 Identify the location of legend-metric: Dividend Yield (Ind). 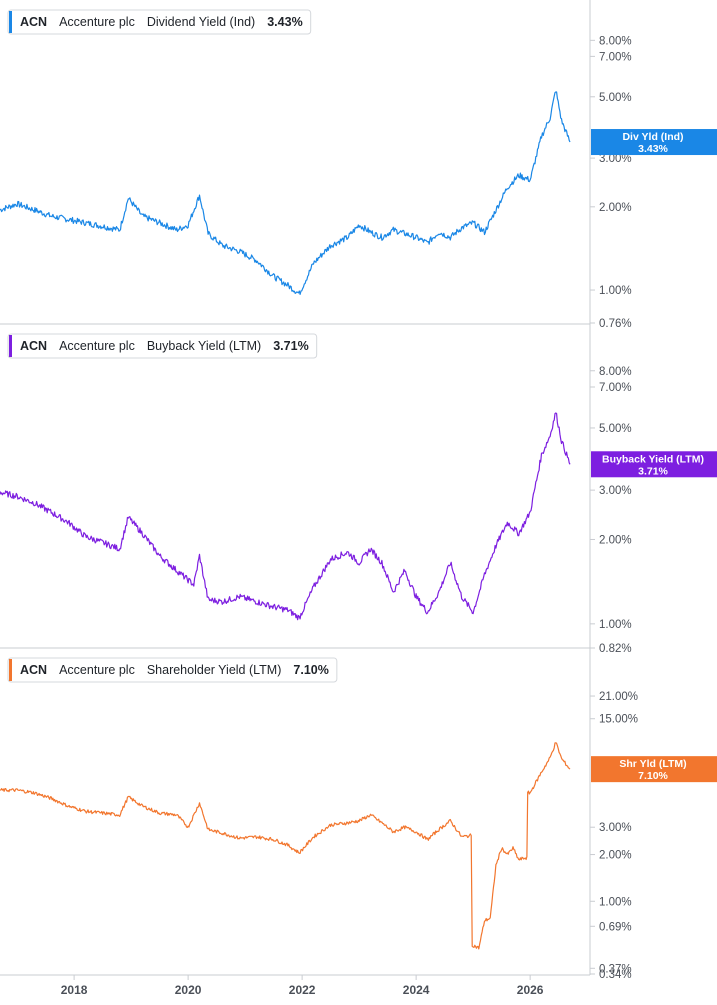
(201, 22).